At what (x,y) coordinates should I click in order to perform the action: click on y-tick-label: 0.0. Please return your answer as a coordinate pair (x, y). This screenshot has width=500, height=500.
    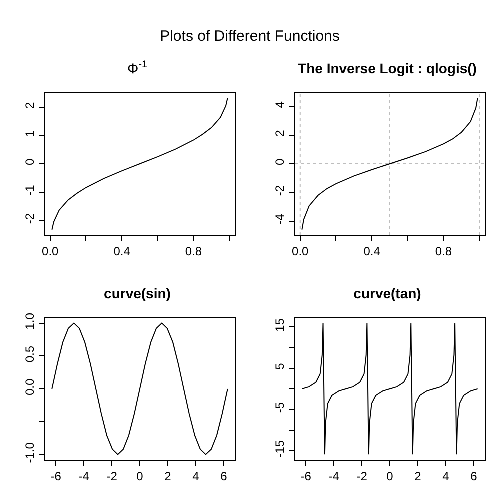
    Looking at the image, I should click on (30, 387).